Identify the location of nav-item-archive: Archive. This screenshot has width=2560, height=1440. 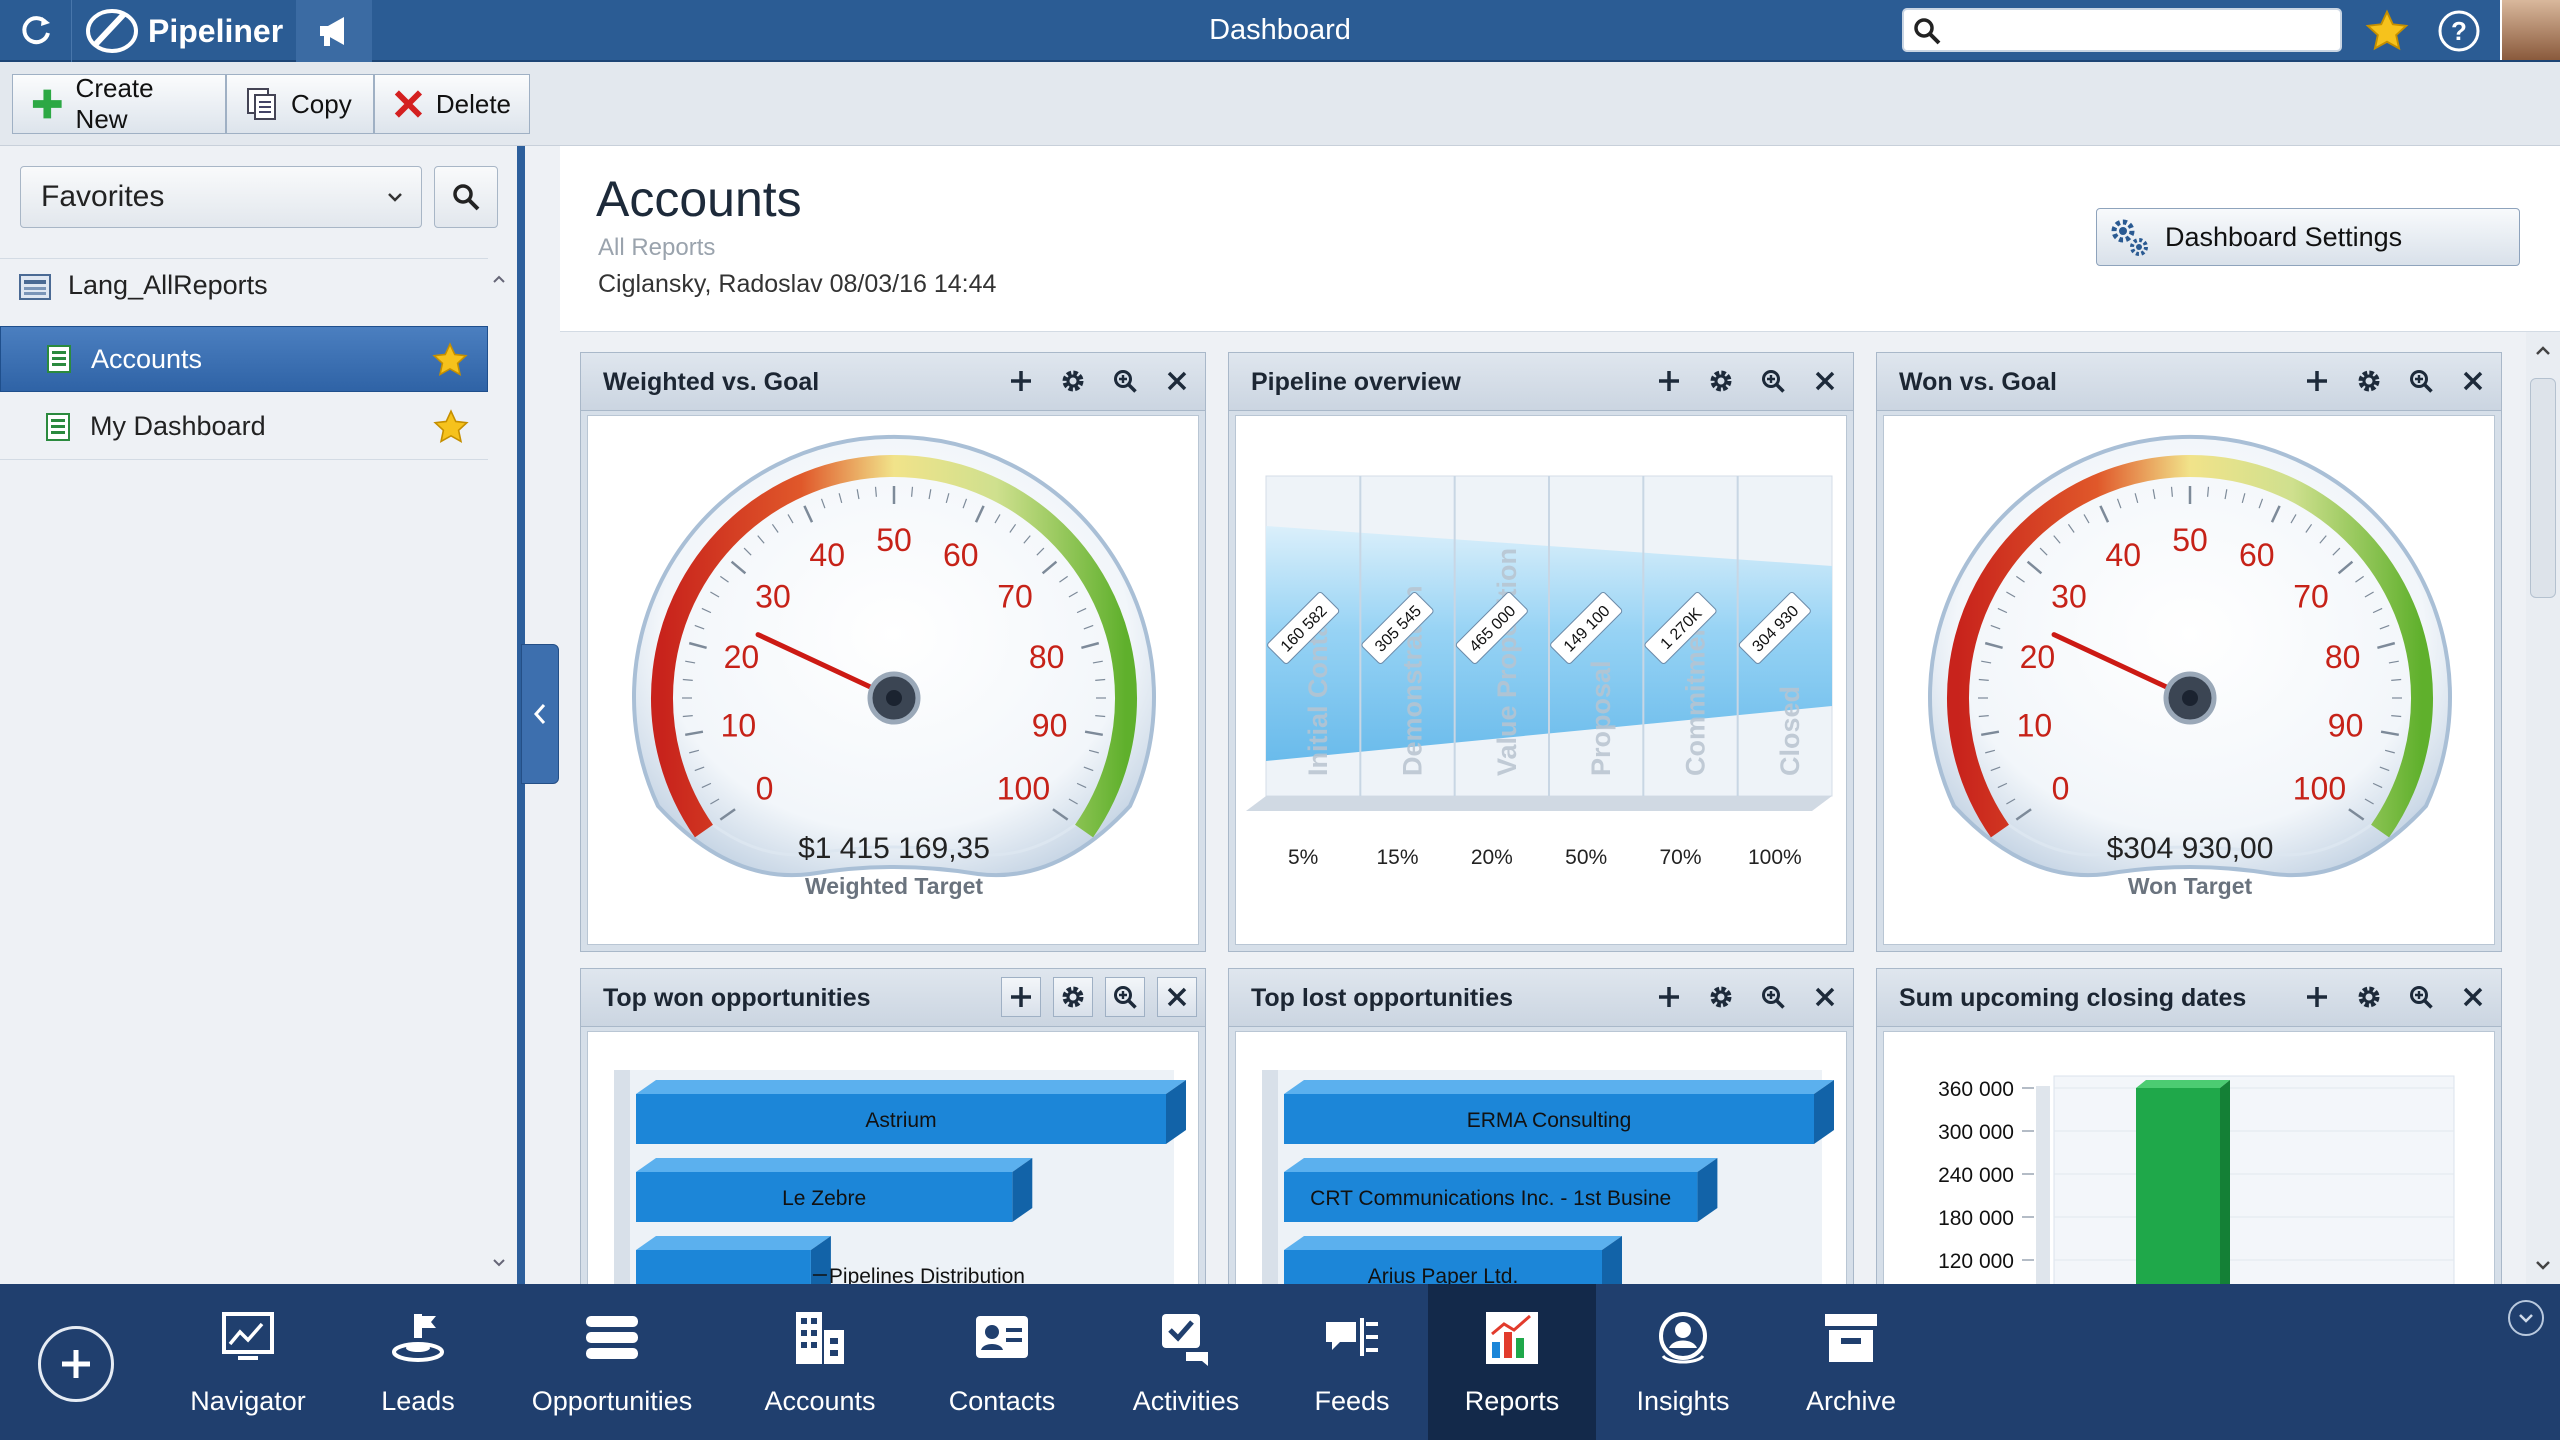
(1851, 1362).